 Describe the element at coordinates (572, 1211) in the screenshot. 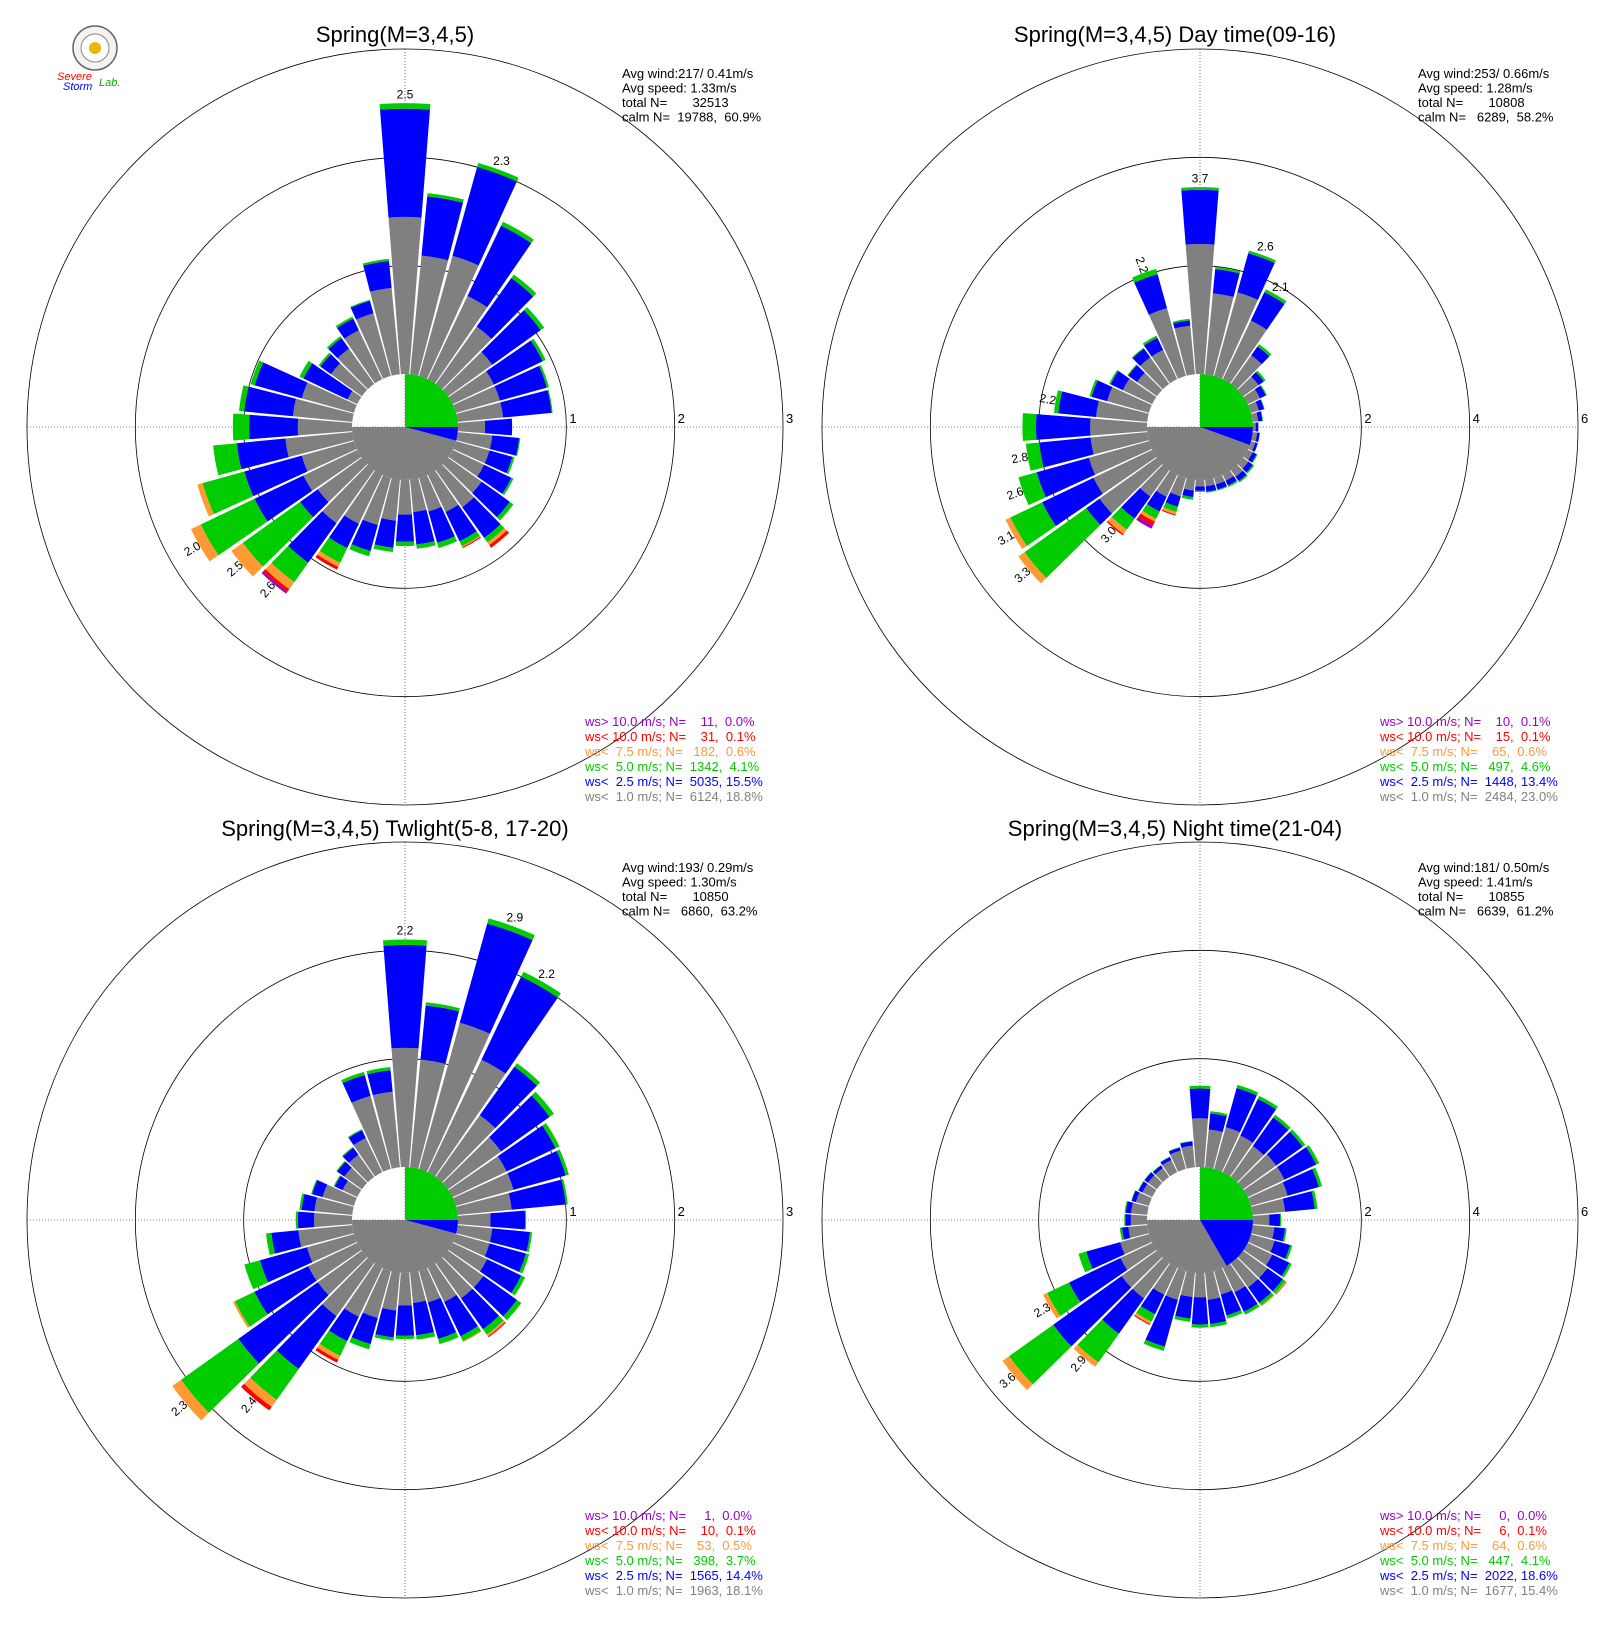

I see `ring-label: 1` at that location.